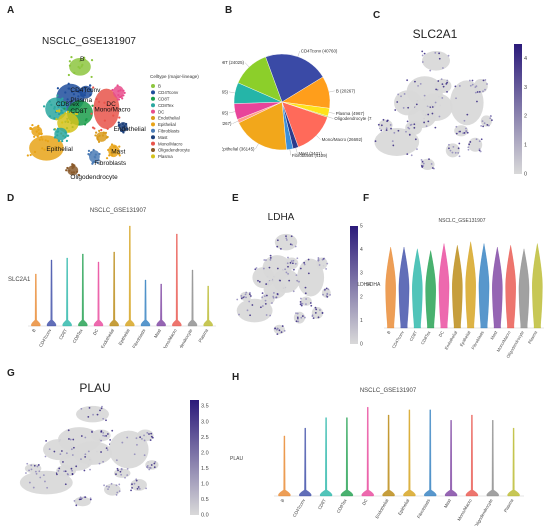  What do you see at coordinates (123, 337) in the screenshot?
I see `xtick-epithelial: Epithelial` at bounding box center [123, 337].